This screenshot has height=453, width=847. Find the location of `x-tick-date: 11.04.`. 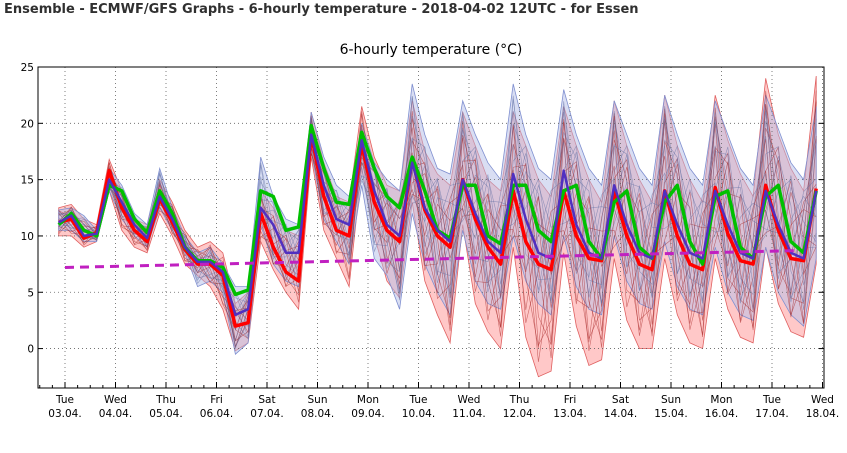

x-tick-date: 11.04. is located at coordinates (468, 414).